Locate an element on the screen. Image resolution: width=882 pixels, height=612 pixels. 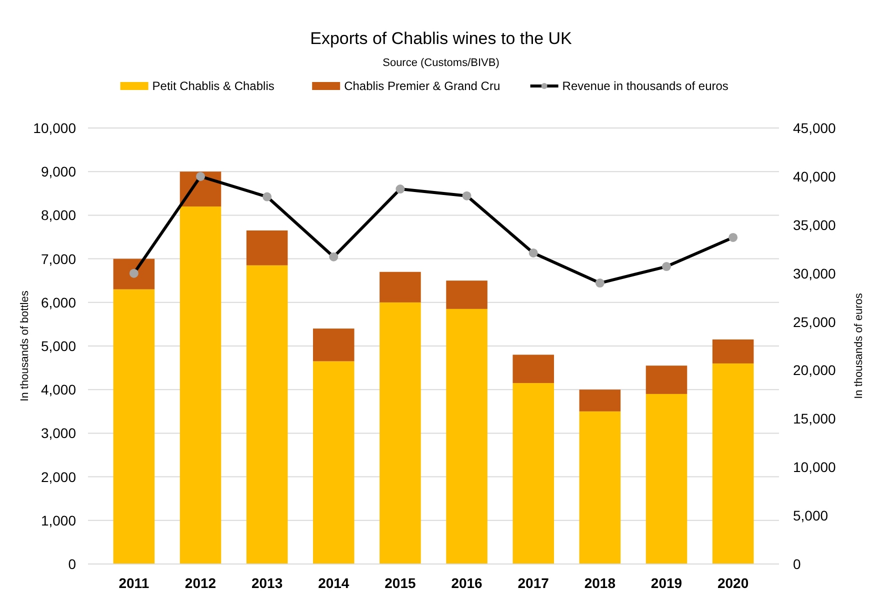
legend-label: Petit Chablis & Chablis is located at coordinates (213, 86).